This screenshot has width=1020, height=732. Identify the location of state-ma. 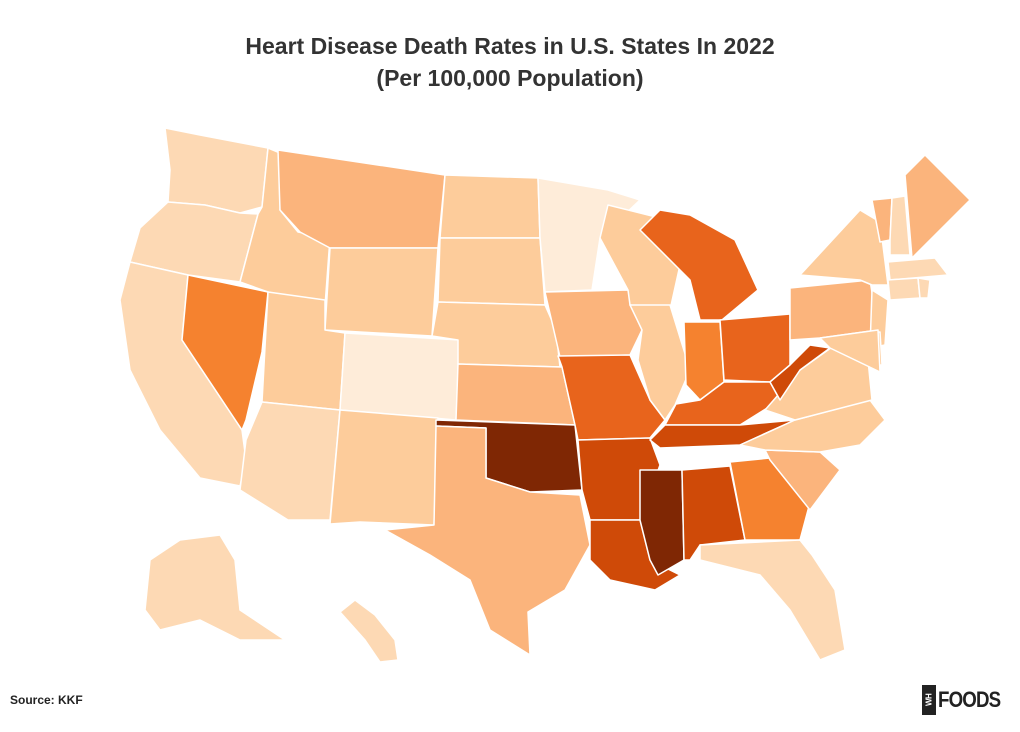
(918, 269).